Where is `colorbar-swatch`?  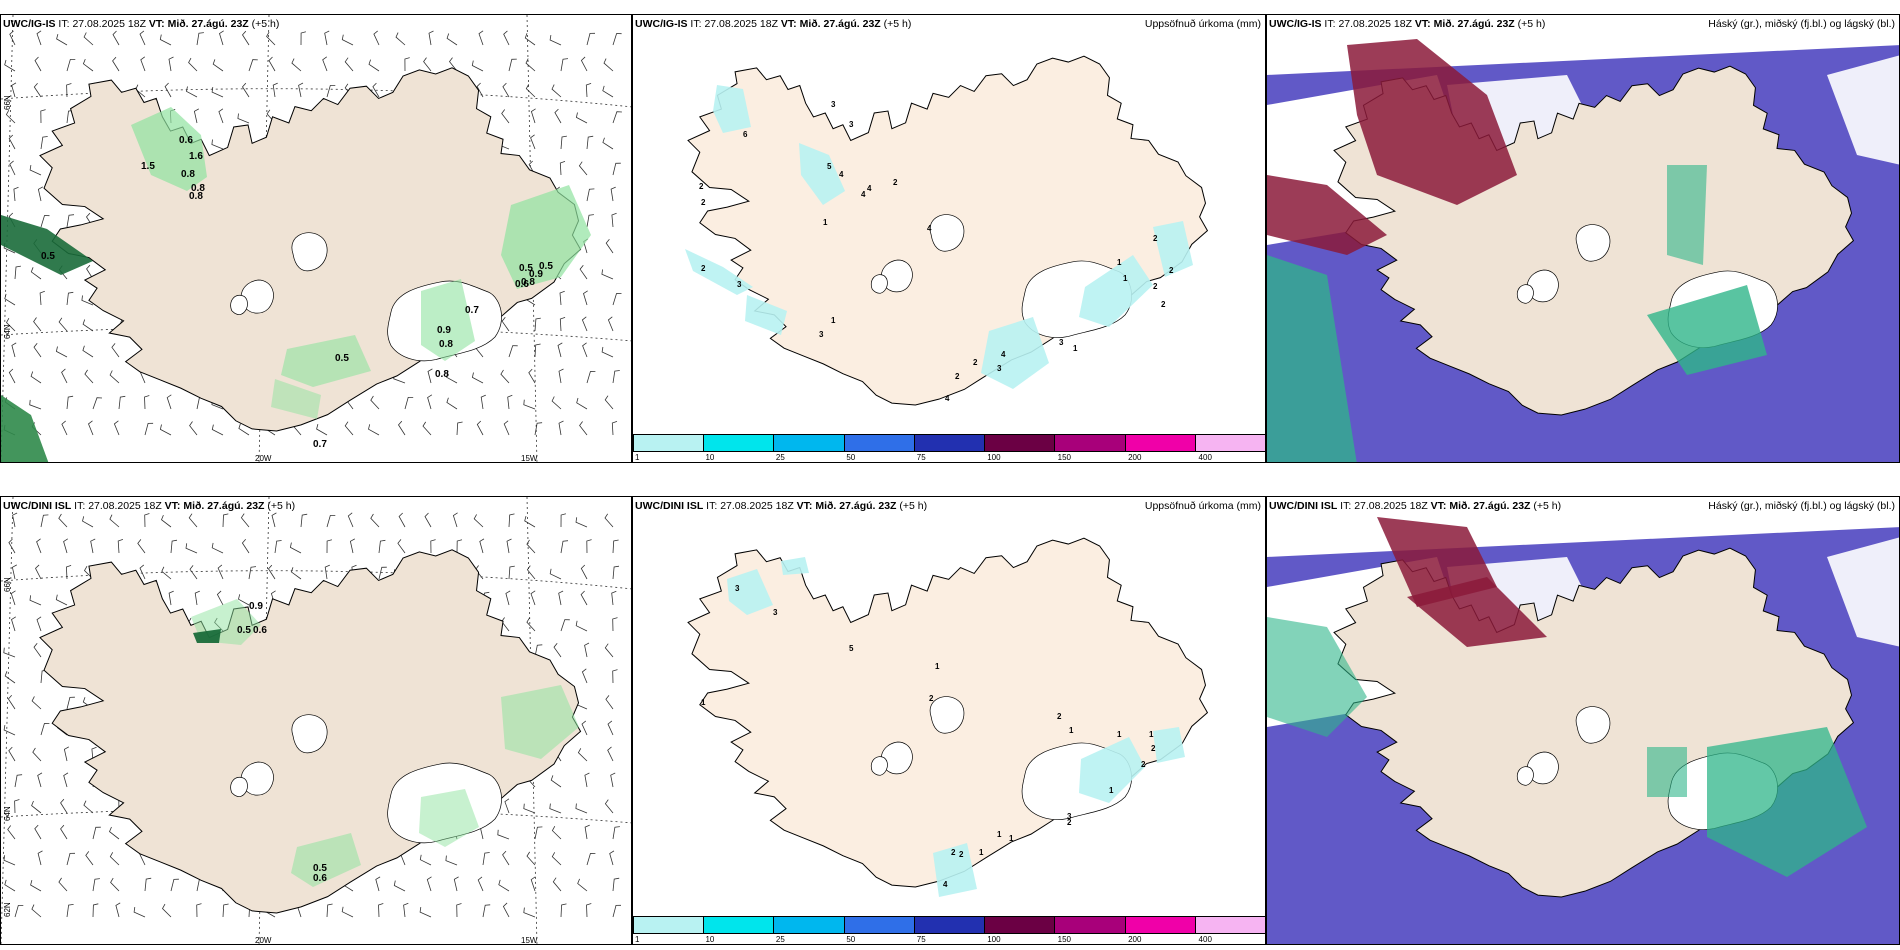
colorbar-swatch is located at coordinates (809, 443).